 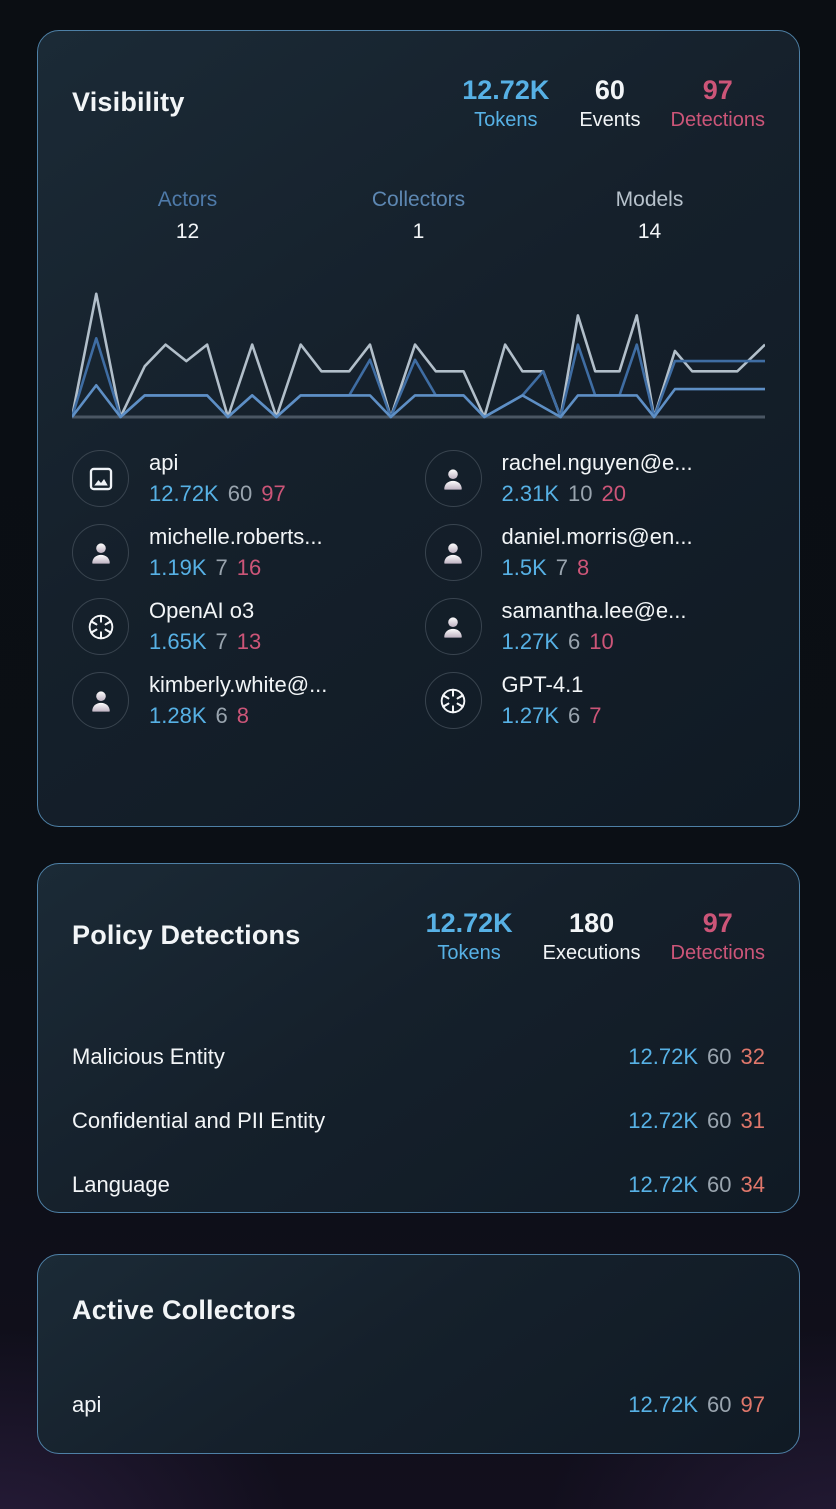 What do you see at coordinates (242, 553) in the screenshot?
I see `actor-row-michelle: michelle.roberts... 1.19K 7 16` at bounding box center [242, 553].